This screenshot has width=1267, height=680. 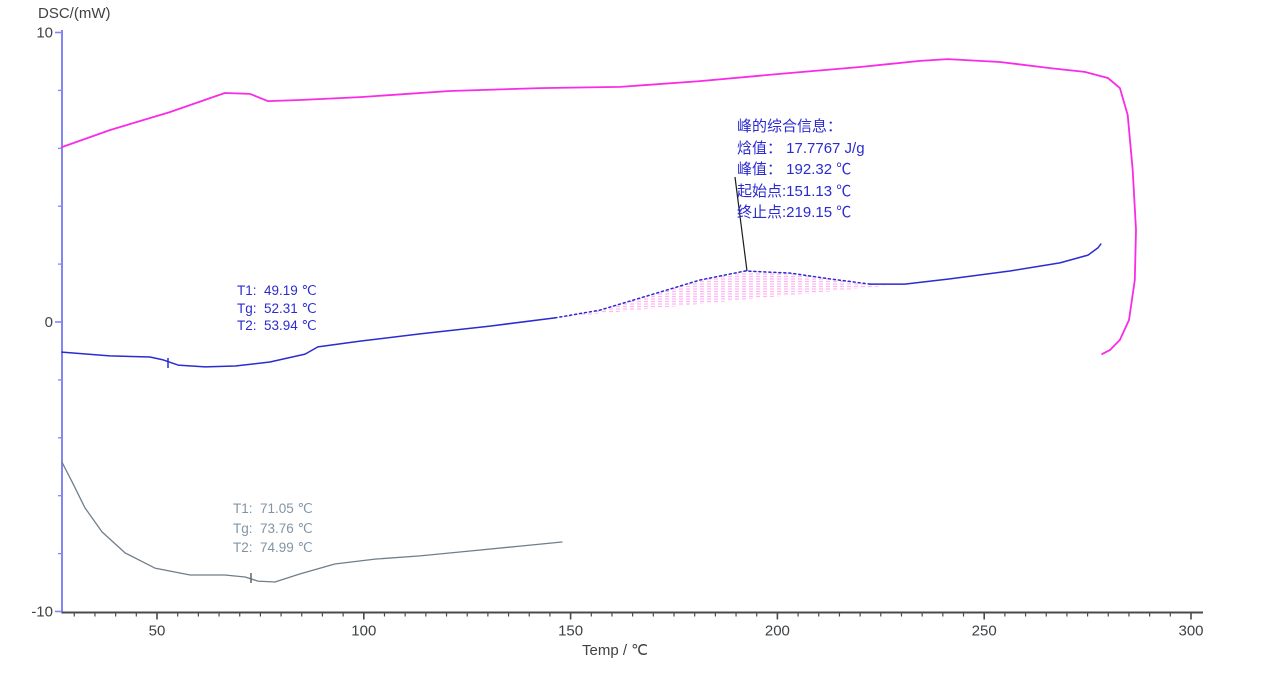 What do you see at coordinates (273, 508) in the screenshot?
I see `annotation-line: T1: 71.05 ℃` at bounding box center [273, 508].